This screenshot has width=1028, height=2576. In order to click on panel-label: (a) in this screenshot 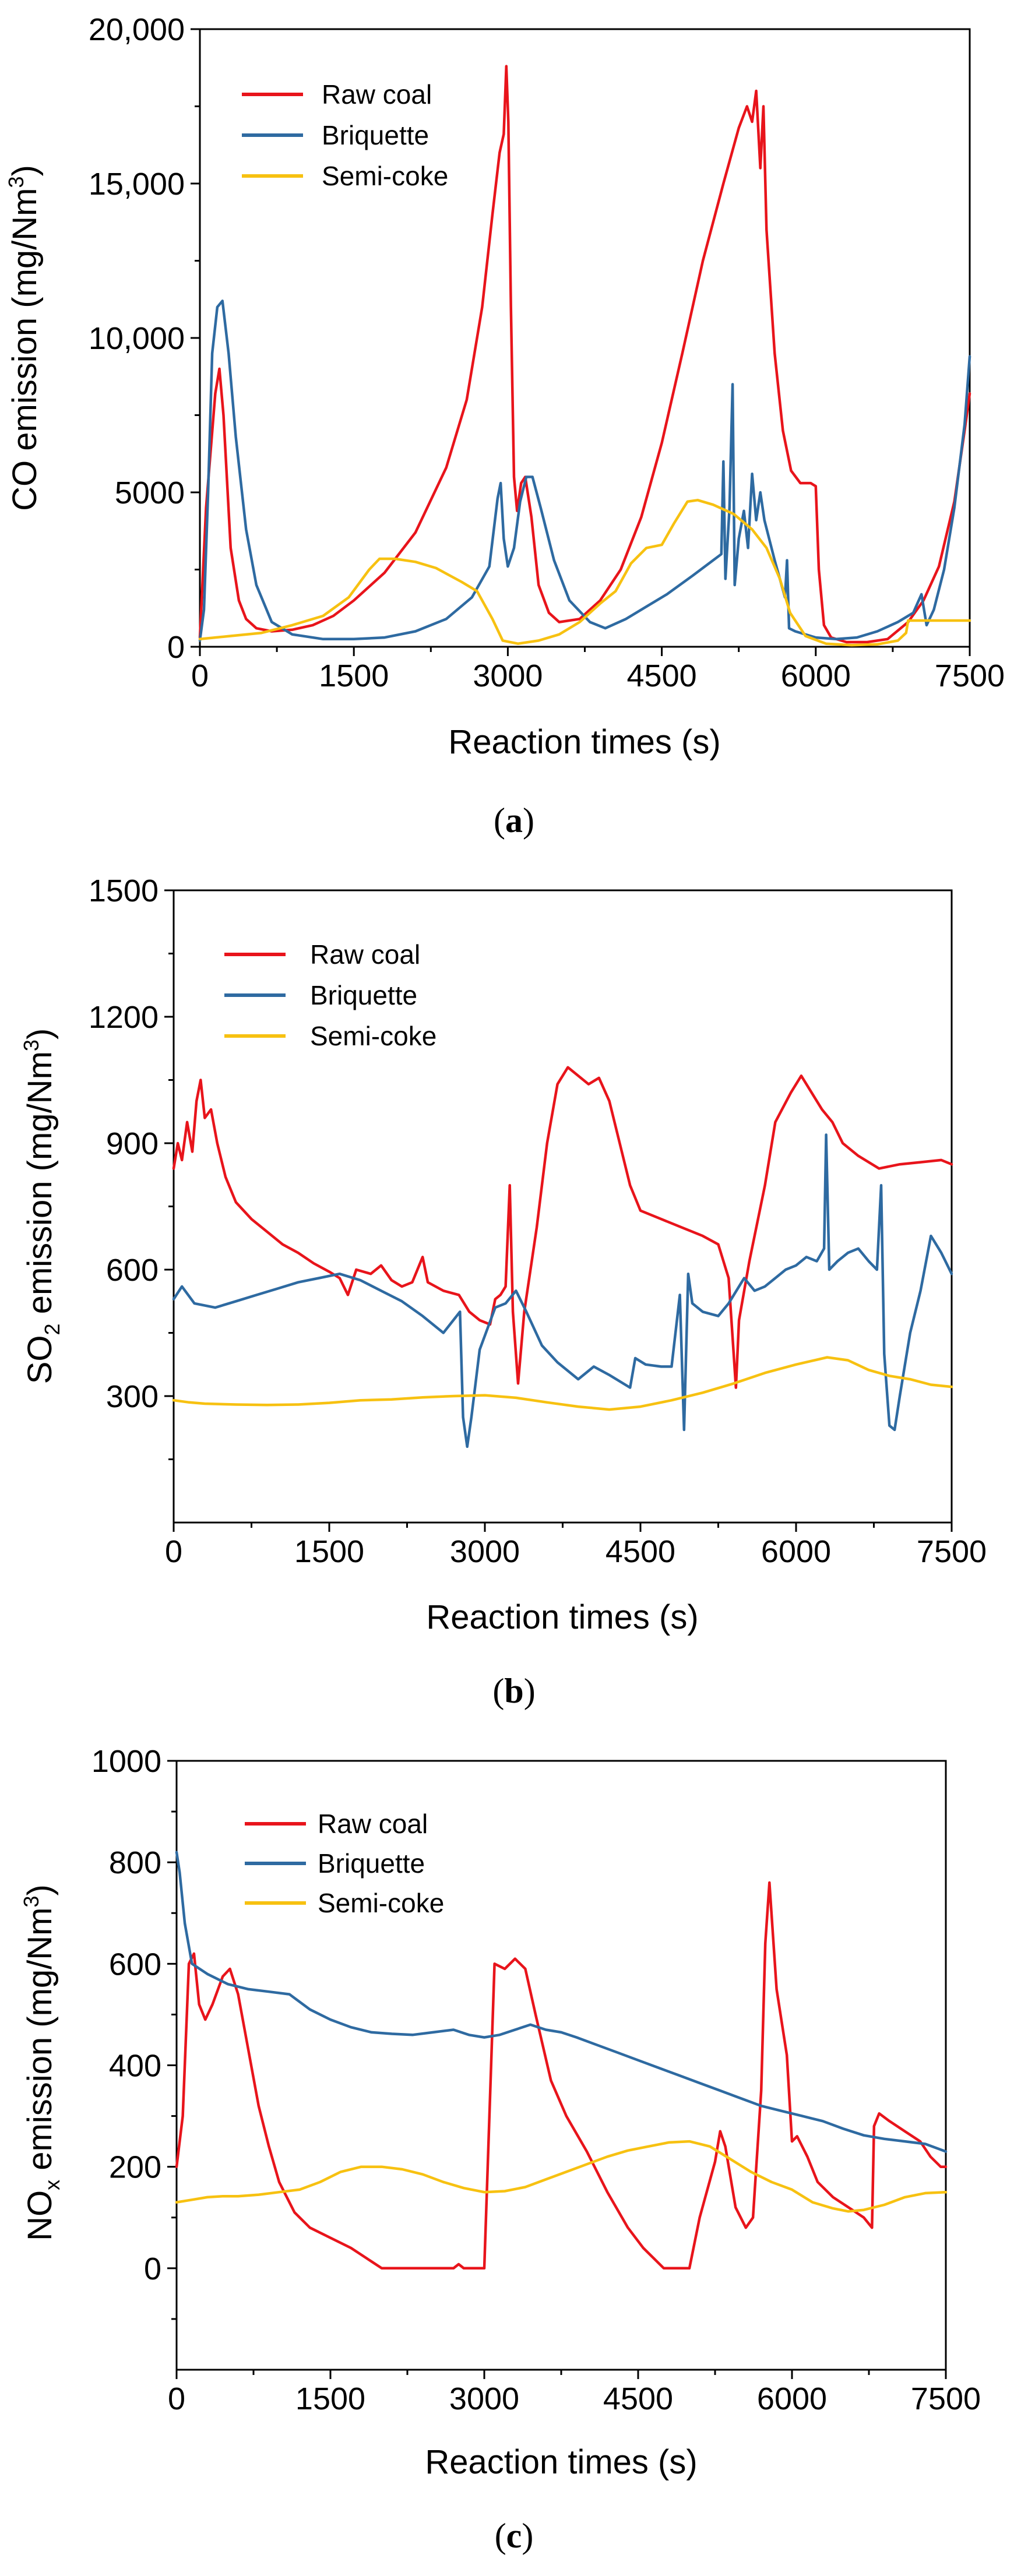, I will do `click(514, 820)`.